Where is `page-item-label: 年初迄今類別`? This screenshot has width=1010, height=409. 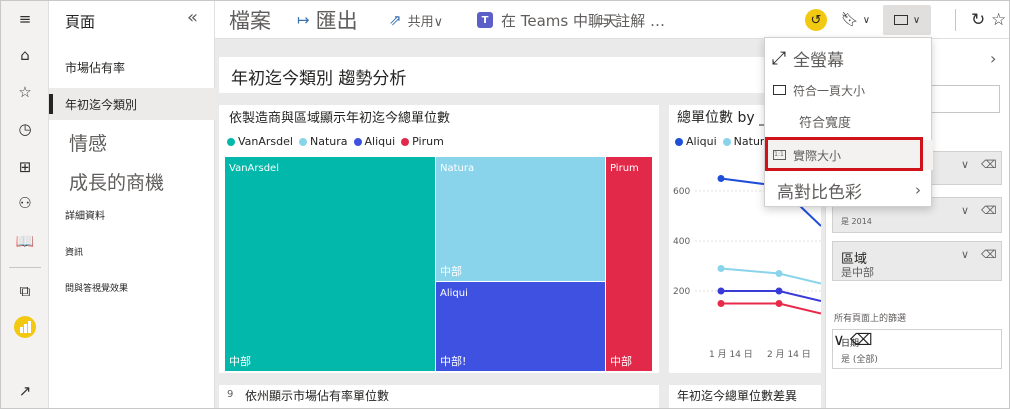 page-item-label: 年初迄今類別 is located at coordinates (101, 104).